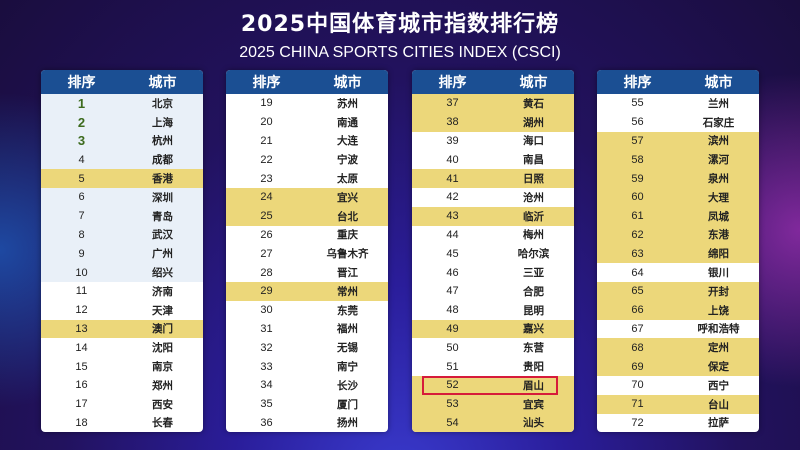  I want to click on city-cell: 大连, so click(347, 141).